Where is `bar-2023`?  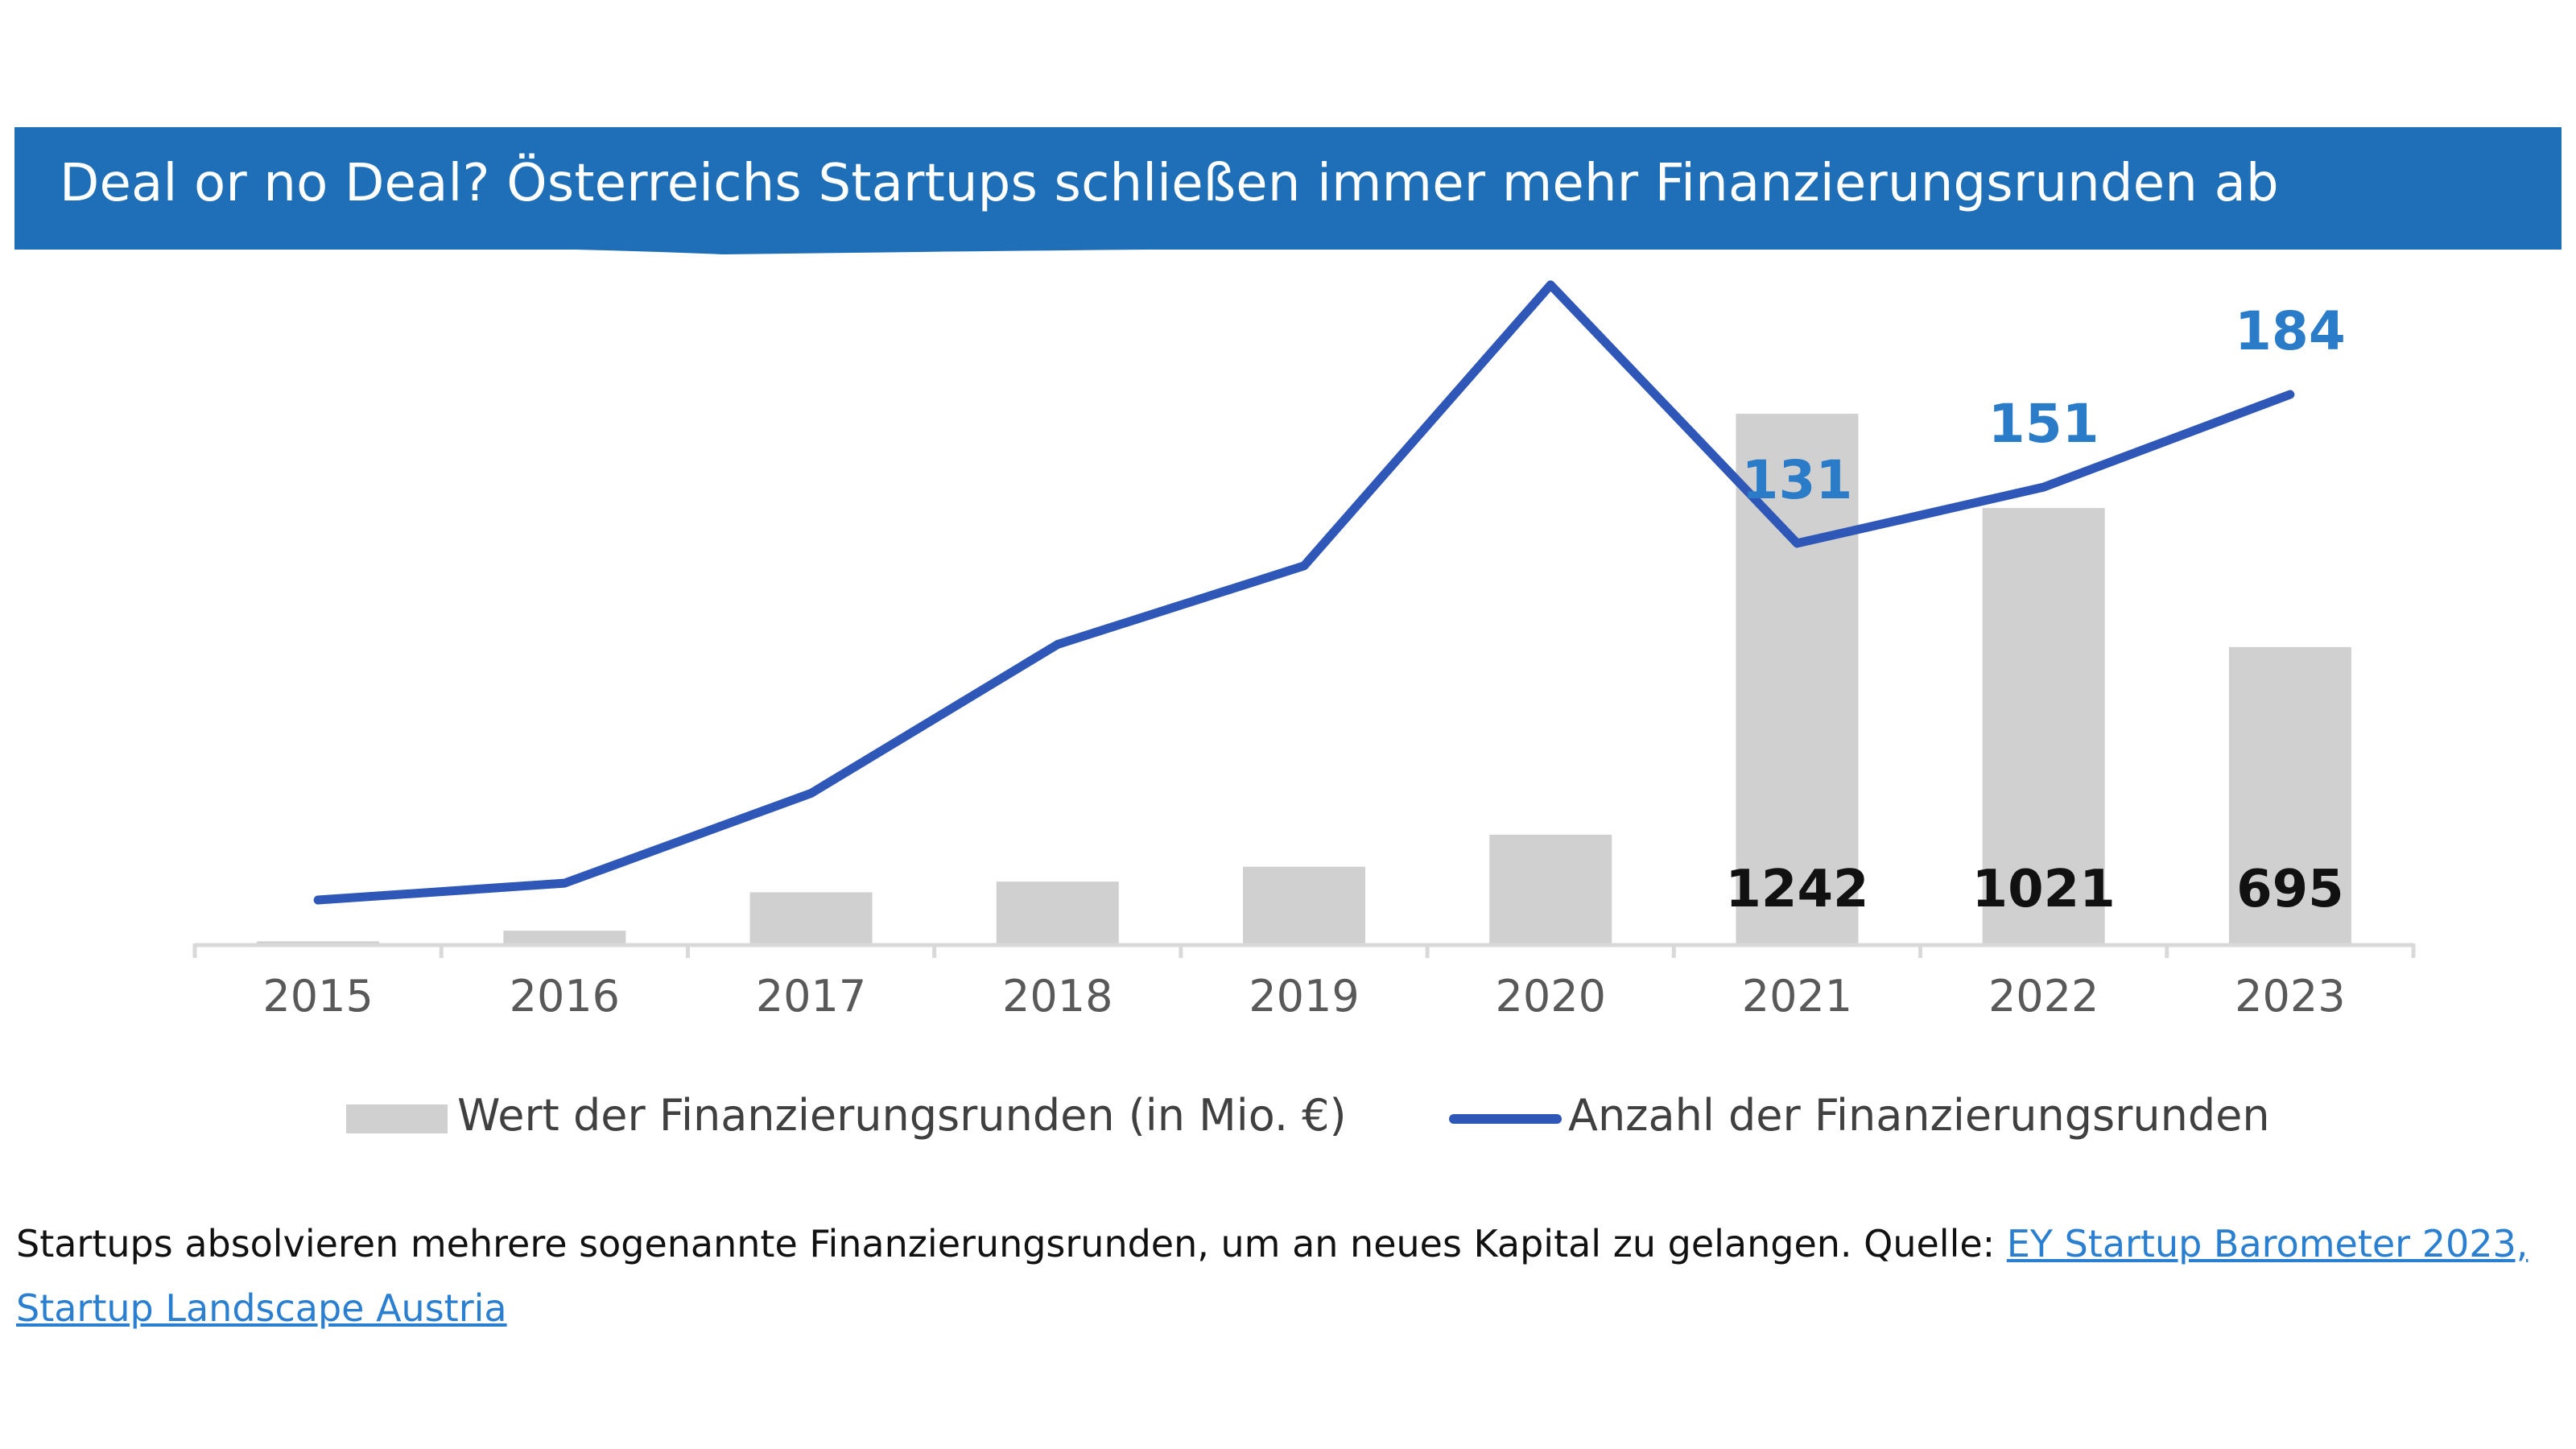 bar-2023 is located at coordinates (2289, 794).